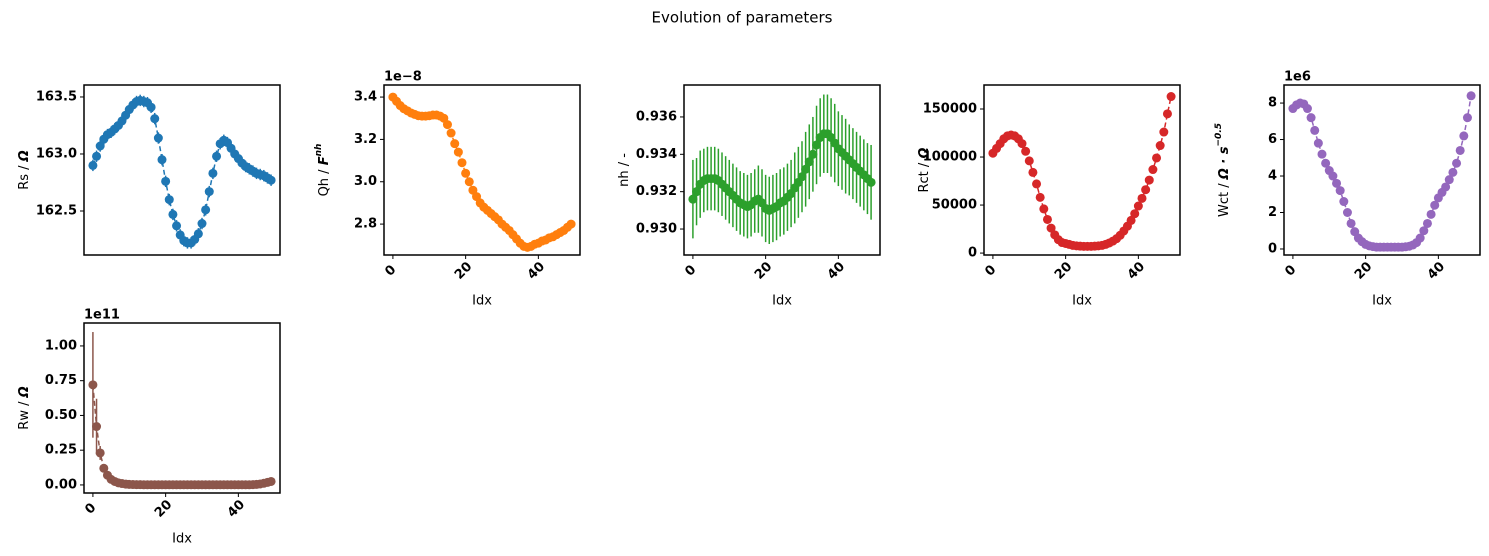  I want to click on y-tick-label: 0.932, so click(656, 191).